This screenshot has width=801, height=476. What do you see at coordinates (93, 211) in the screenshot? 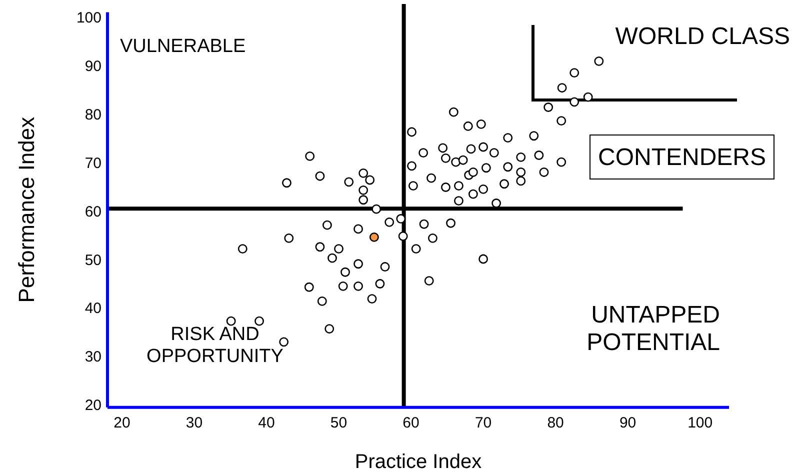
I see `y-tick-label: 60` at bounding box center [93, 211].